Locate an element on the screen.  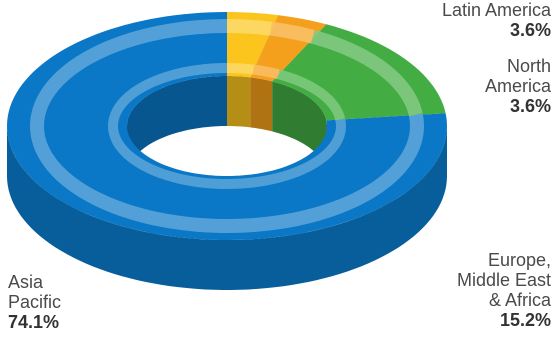
hole-wall-latin-america is located at coordinates (239, 102).